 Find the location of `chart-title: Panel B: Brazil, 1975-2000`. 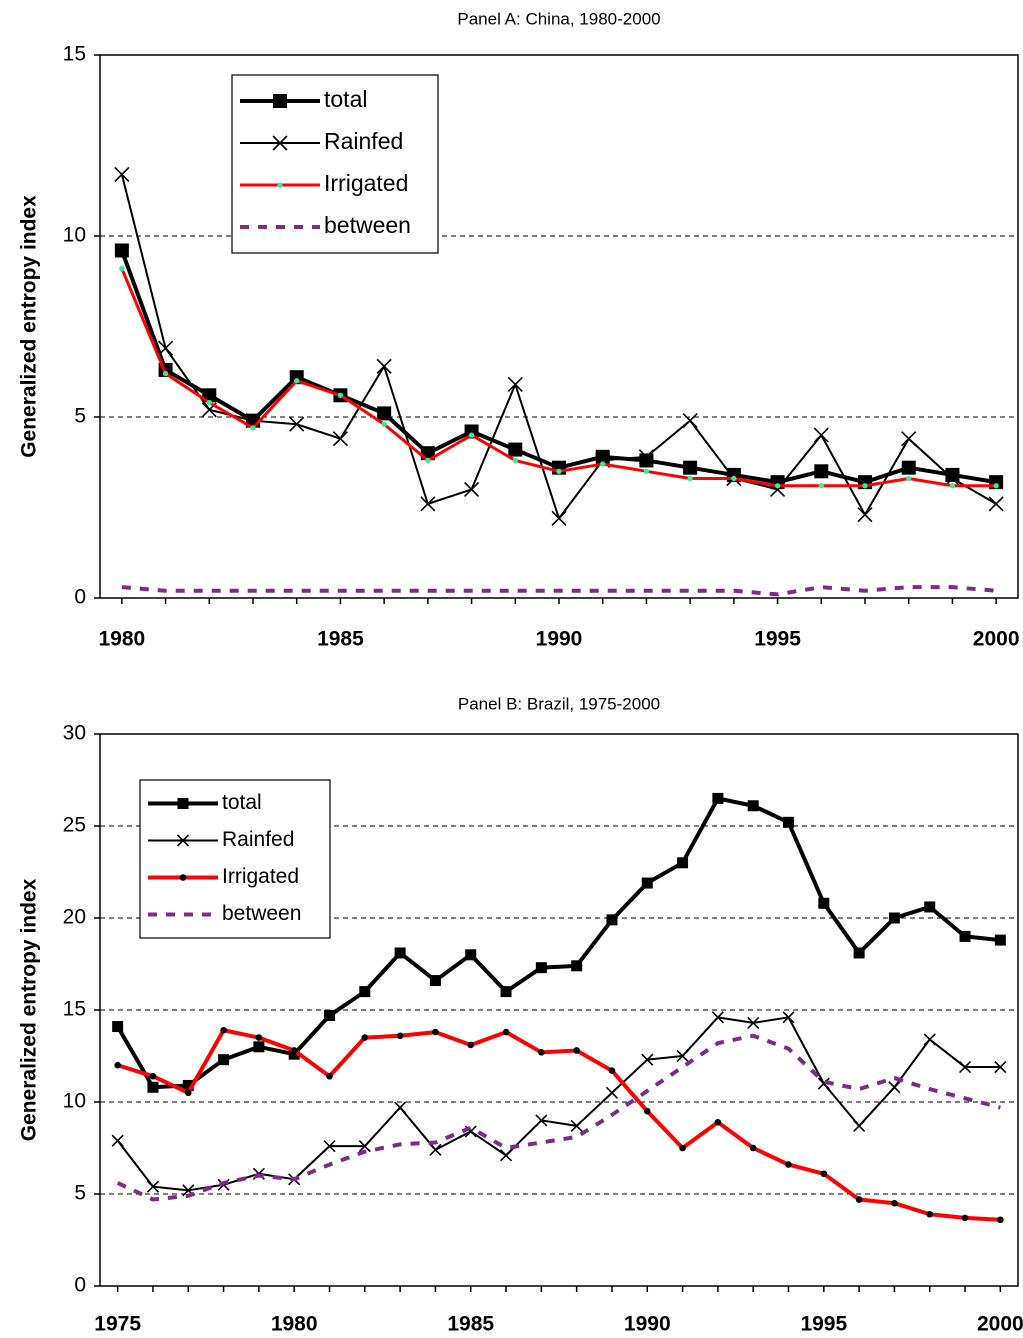

chart-title: Panel B: Brazil, 1975-2000 is located at coordinates (559, 703).